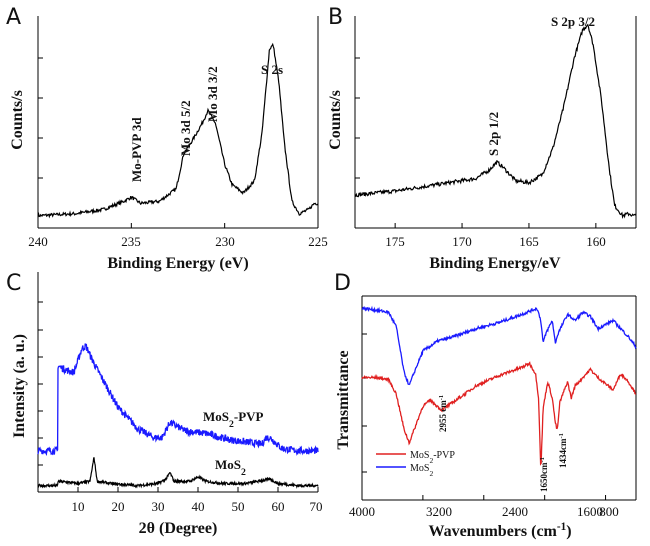  I want to click on annotation-mo-3d-3-2: Mo 3d 3/2, so click(212, 94).